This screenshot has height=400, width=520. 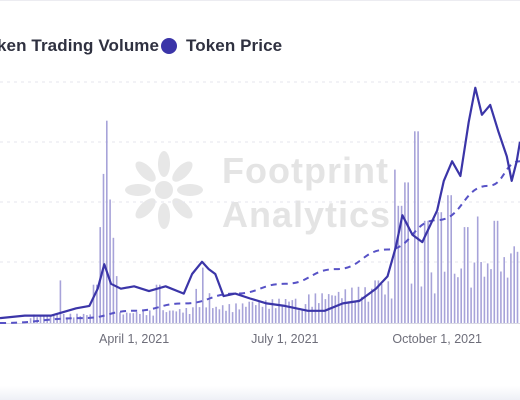 I want to click on legend-item-trading-volume: ken Trading Volume, so click(x=79, y=46).